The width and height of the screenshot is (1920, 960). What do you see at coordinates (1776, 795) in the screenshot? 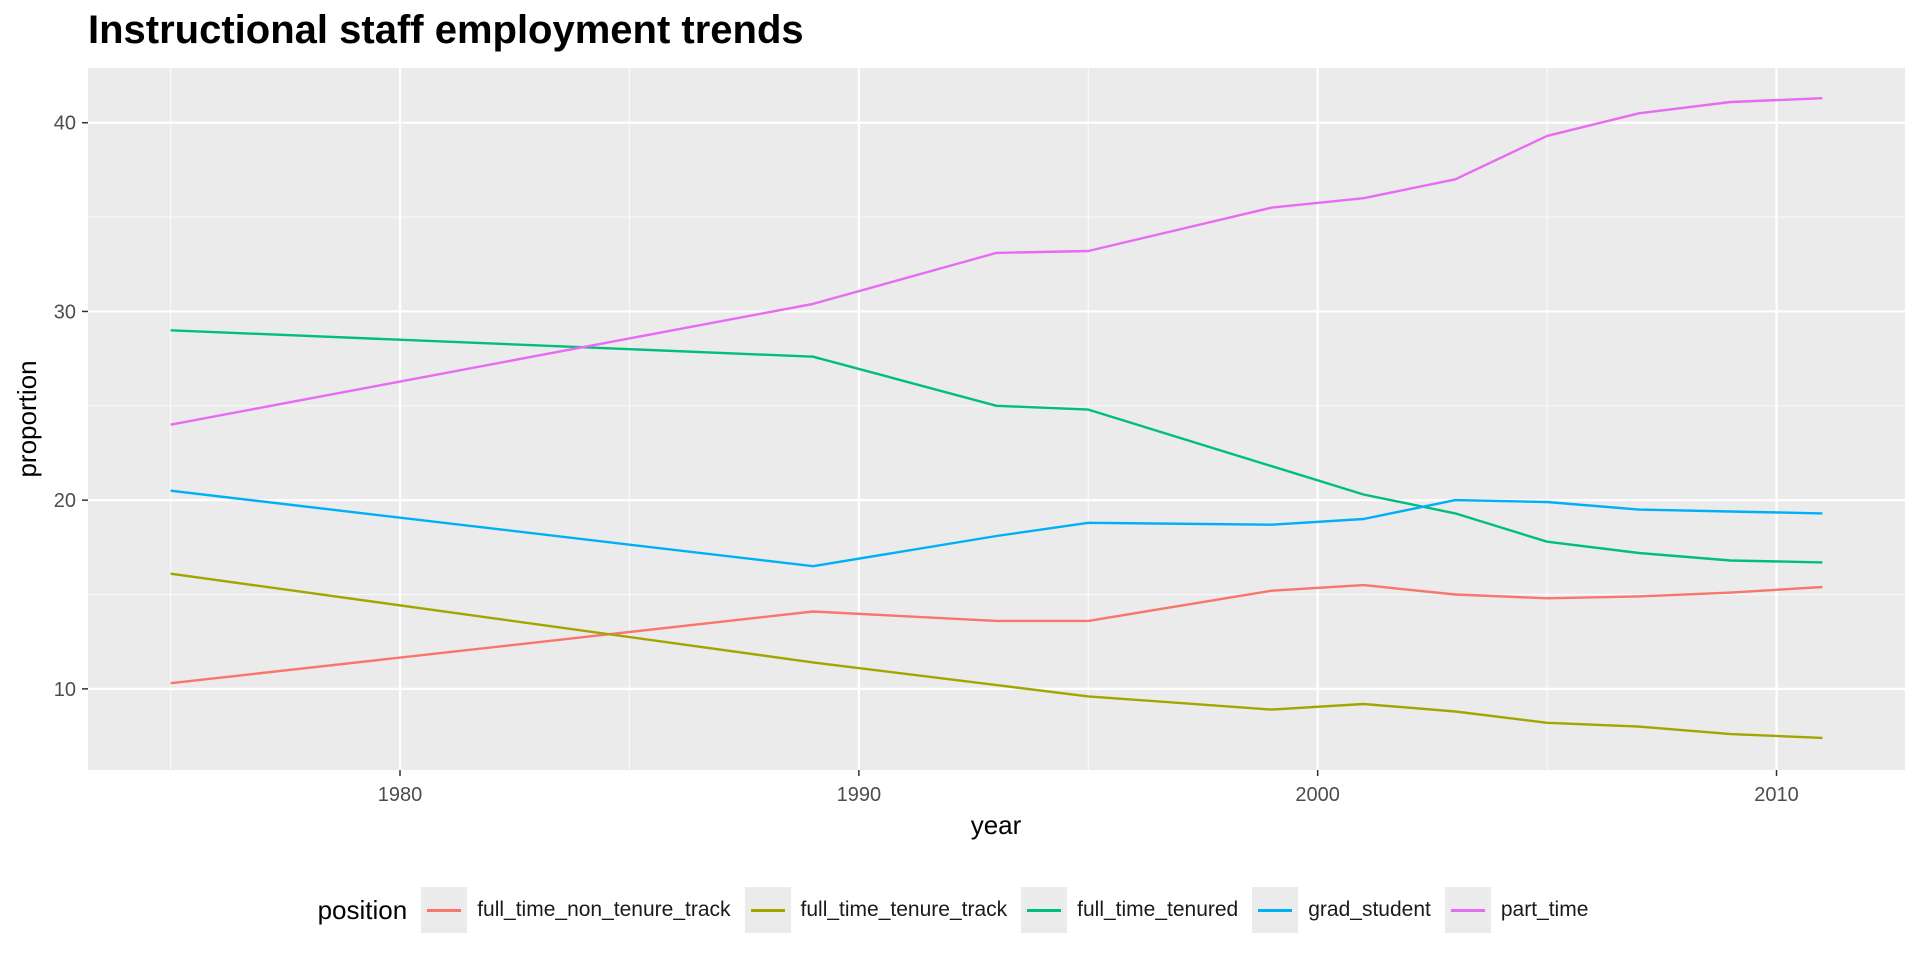
I see `x-tick-label: 2010` at bounding box center [1776, 795].